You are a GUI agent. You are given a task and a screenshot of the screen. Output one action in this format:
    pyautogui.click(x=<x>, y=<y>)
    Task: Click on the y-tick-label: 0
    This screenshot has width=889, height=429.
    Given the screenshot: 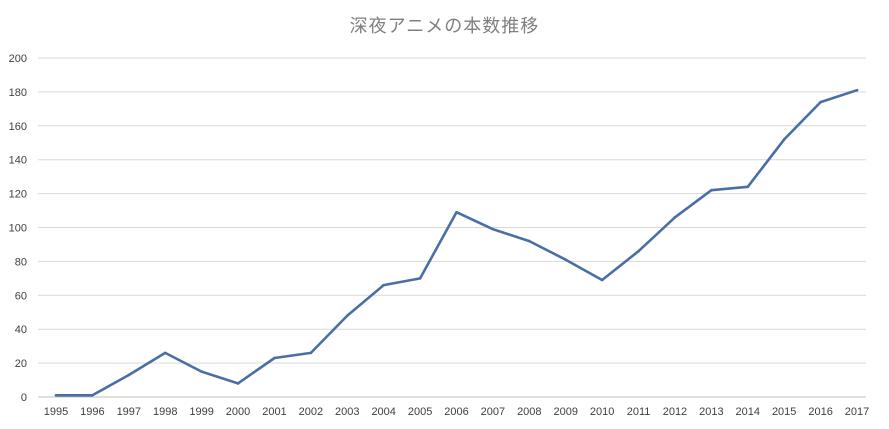 What is the action you would take?
    pyautogui.click(x=24, y=398)
    